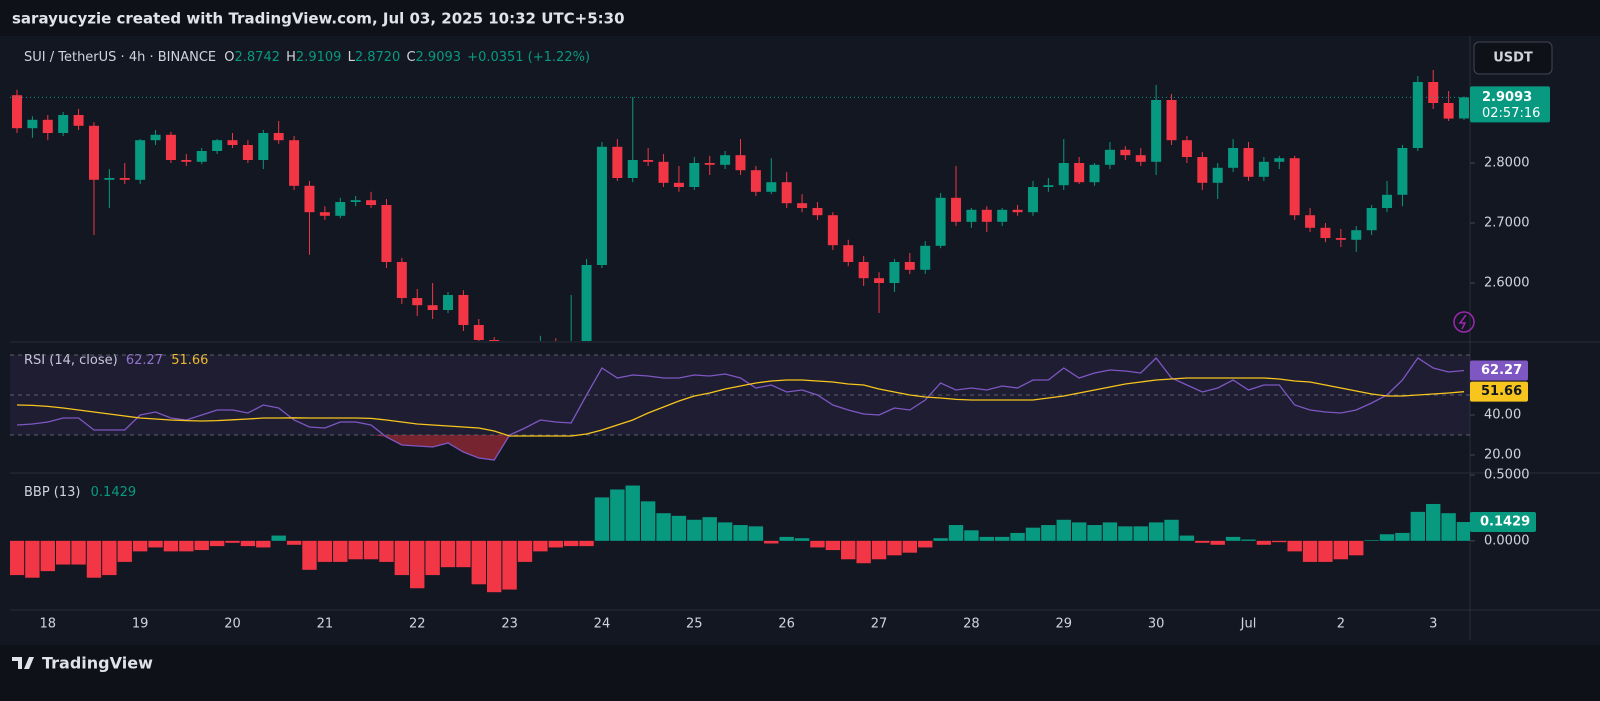 Image resolution: width=1600 pixels, height=701 pixels. I want to click on alert-icon, so click(1464, 322).